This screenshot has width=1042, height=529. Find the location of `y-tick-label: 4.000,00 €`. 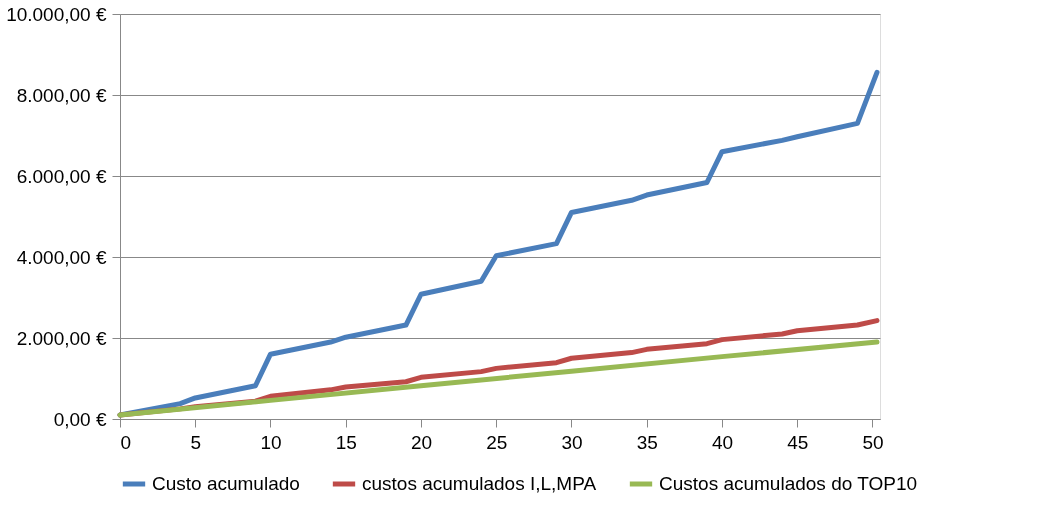

y-tick-label: 4.000,00 € is located at coordinates (61, 257).